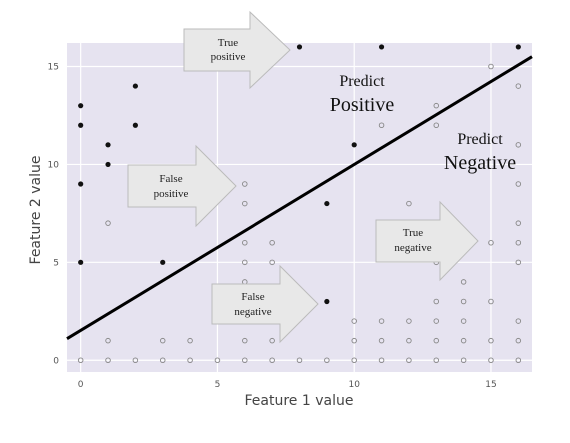 The image size is (570, 443). Describe the element at coordinates (480, 163) in the screenshot. I see `predict-negative-line2: Negative` at that location.